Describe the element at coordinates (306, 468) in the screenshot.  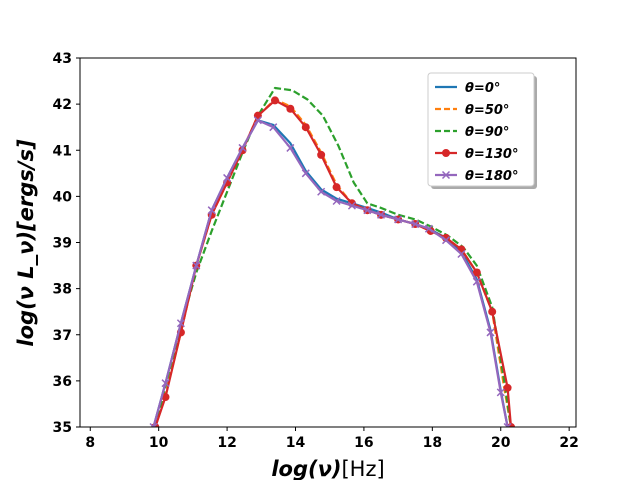
I see `x-axis-label-main: log(ν)` at that location.